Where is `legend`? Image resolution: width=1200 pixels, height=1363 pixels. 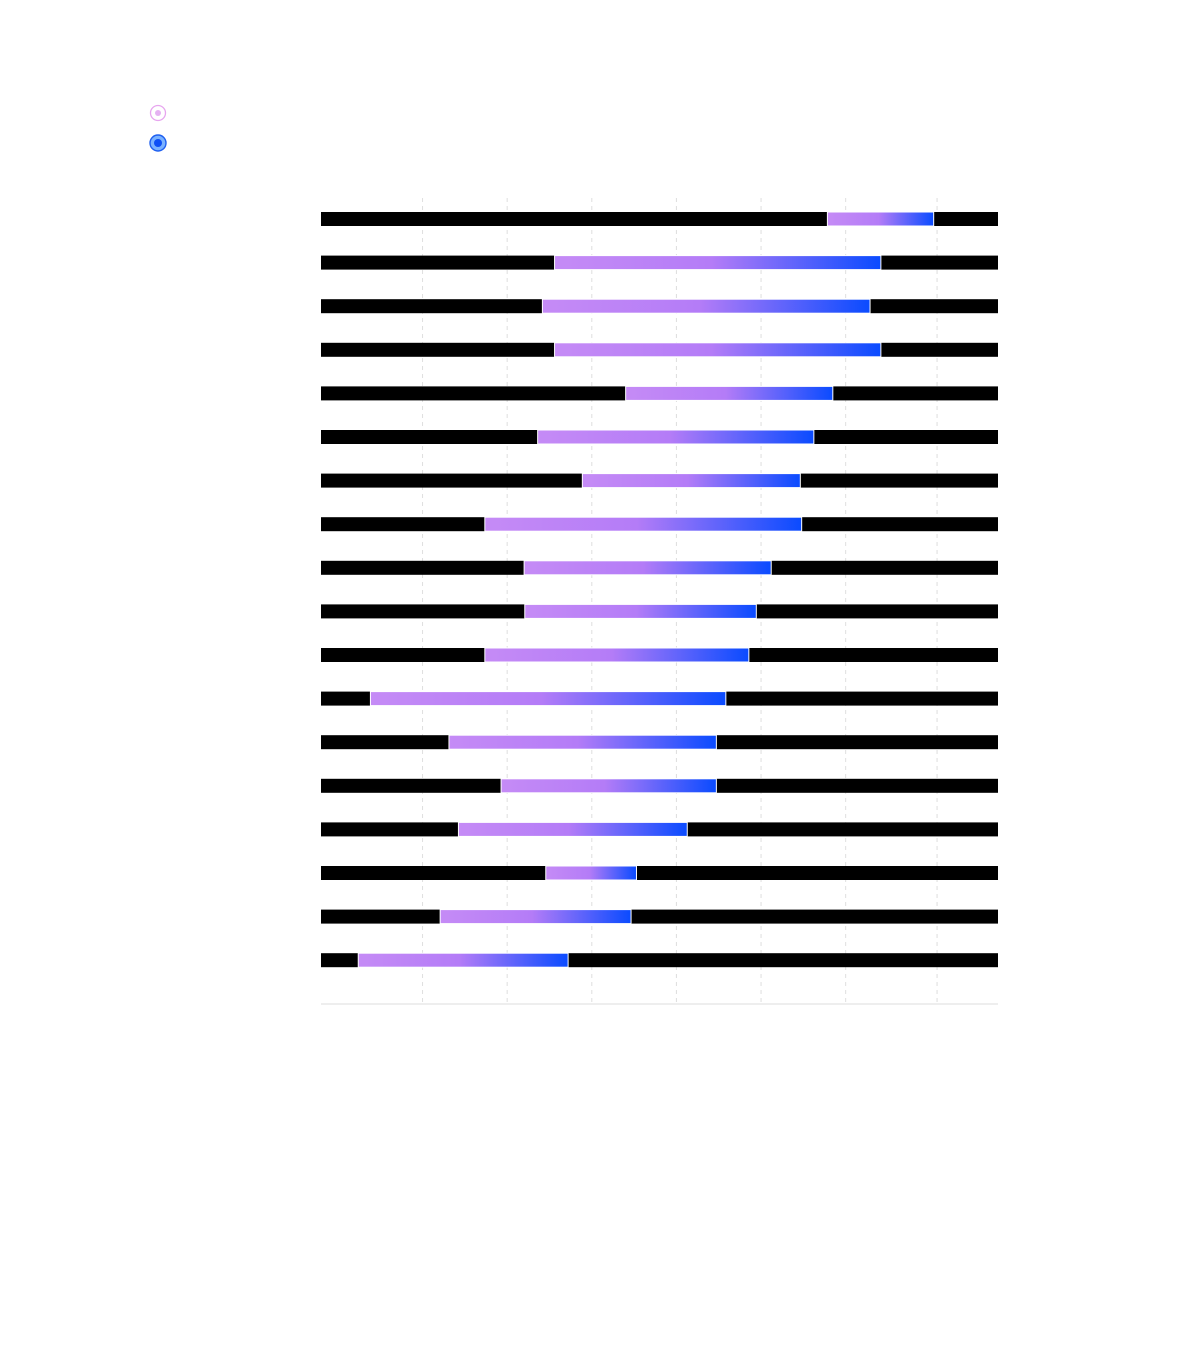
legend is located at coordinates (158, 134).